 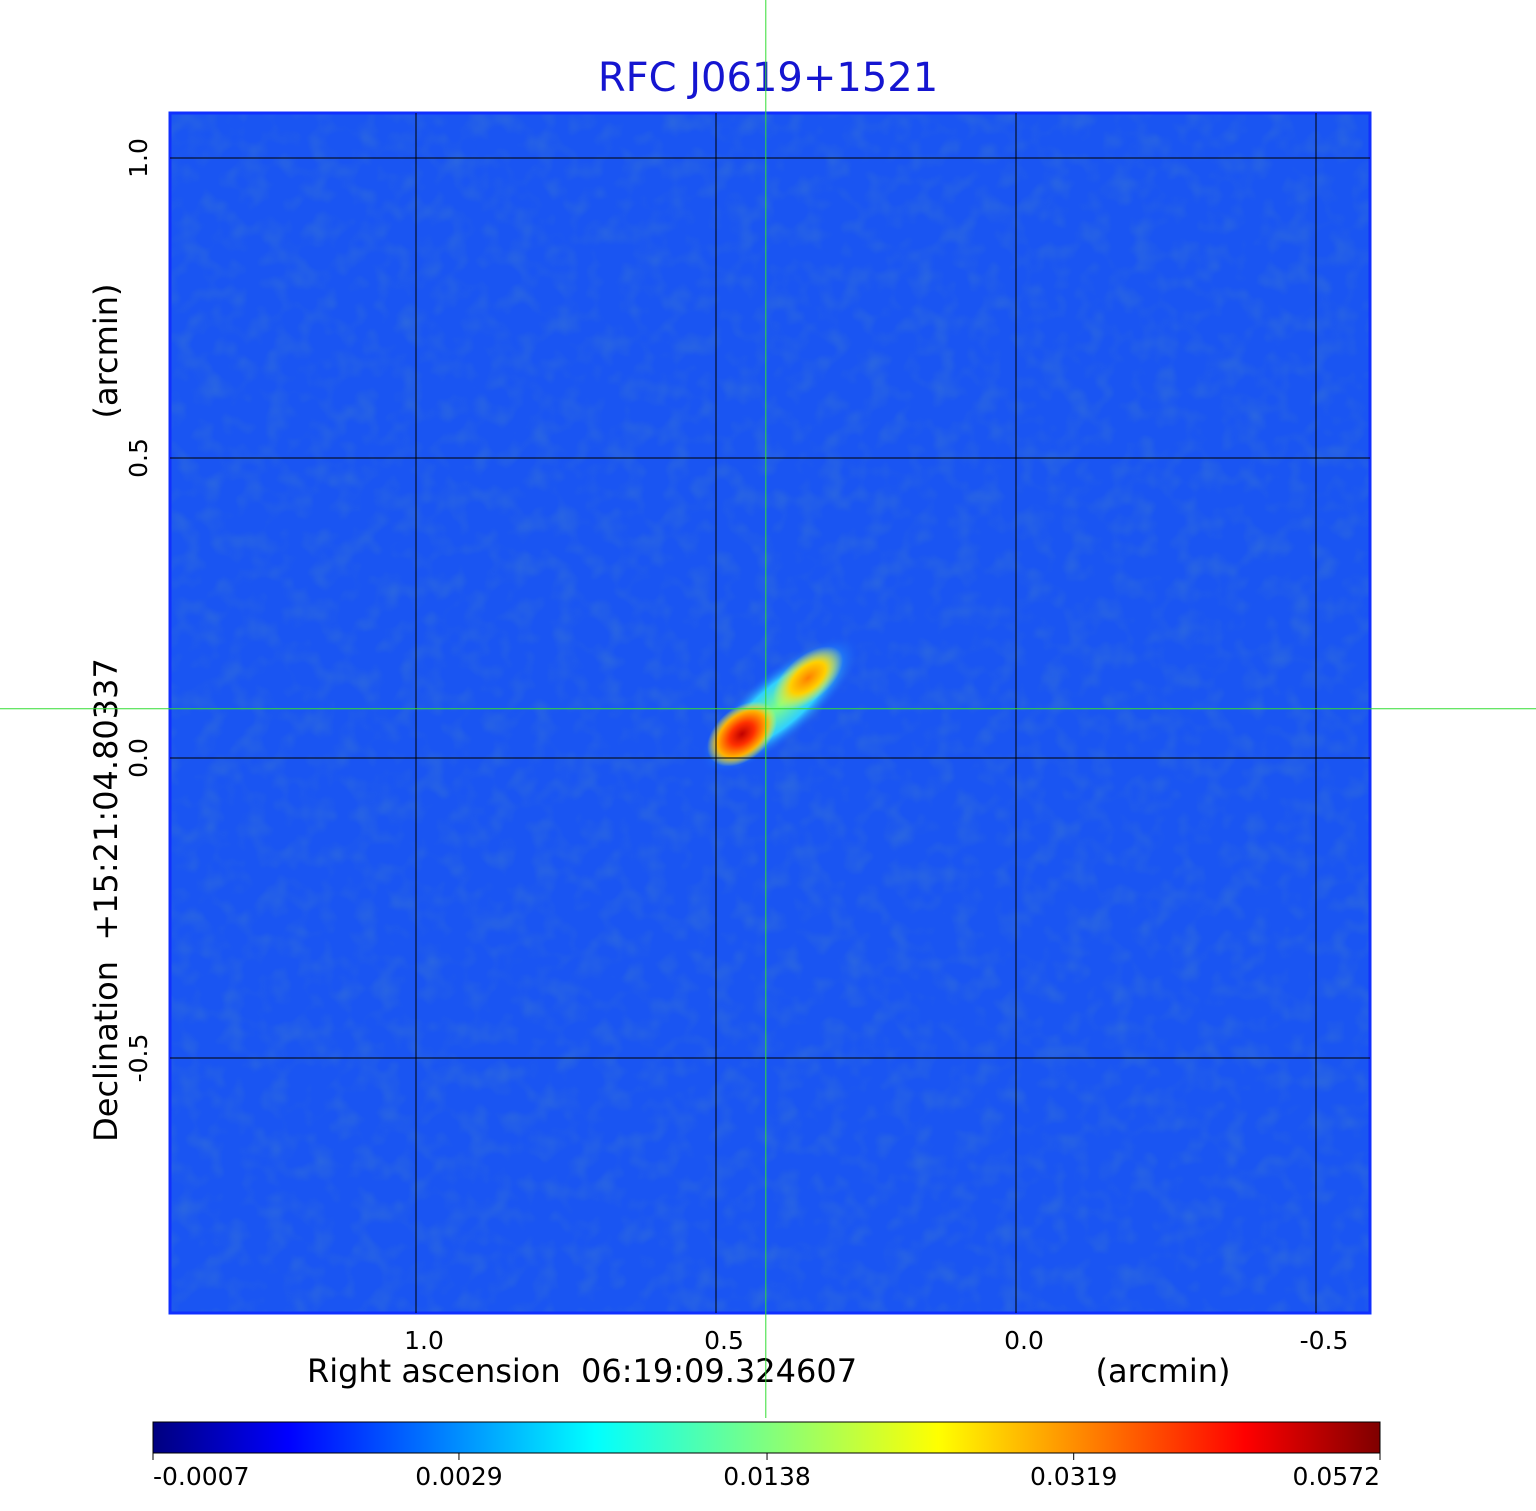 I want to click on source-core, so click(x=742, y=734).